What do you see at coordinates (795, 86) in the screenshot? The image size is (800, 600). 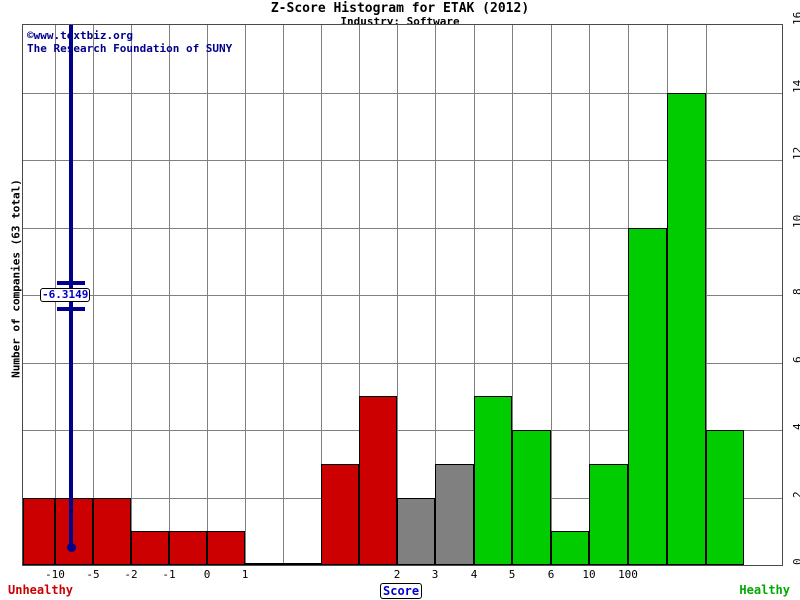 I see `y-tick-label: 14` at bounding box center [795, 86].